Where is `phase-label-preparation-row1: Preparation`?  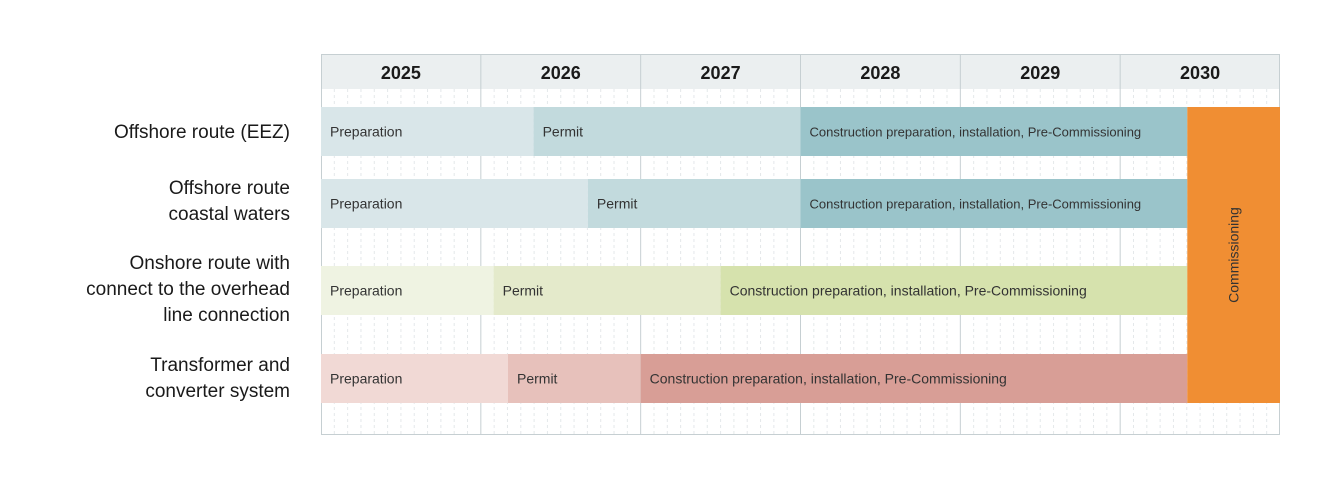 phase-label-preparation-row1: Preparation is located at coordinates (366, 132).